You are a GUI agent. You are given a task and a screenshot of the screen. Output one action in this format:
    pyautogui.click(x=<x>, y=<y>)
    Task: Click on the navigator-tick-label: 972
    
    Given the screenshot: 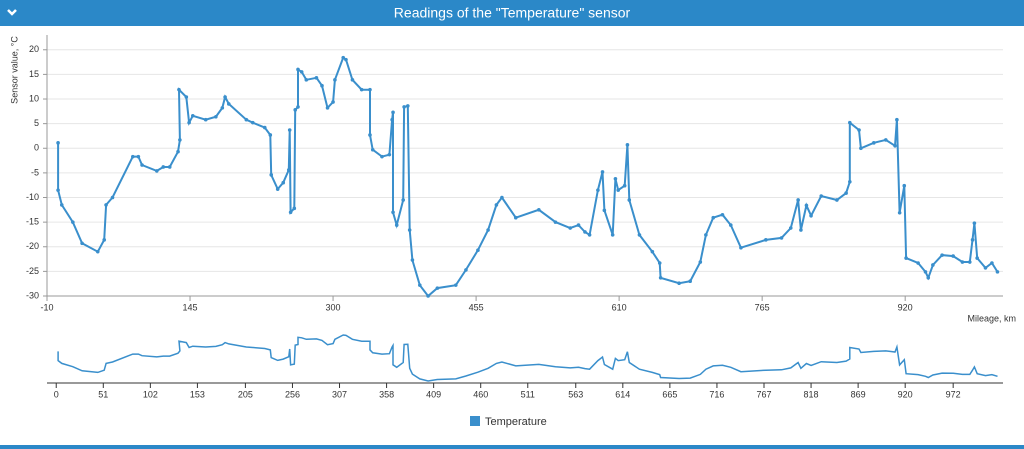 What is the action you would take?
    pyautogui.click(x=953, y=394)
    